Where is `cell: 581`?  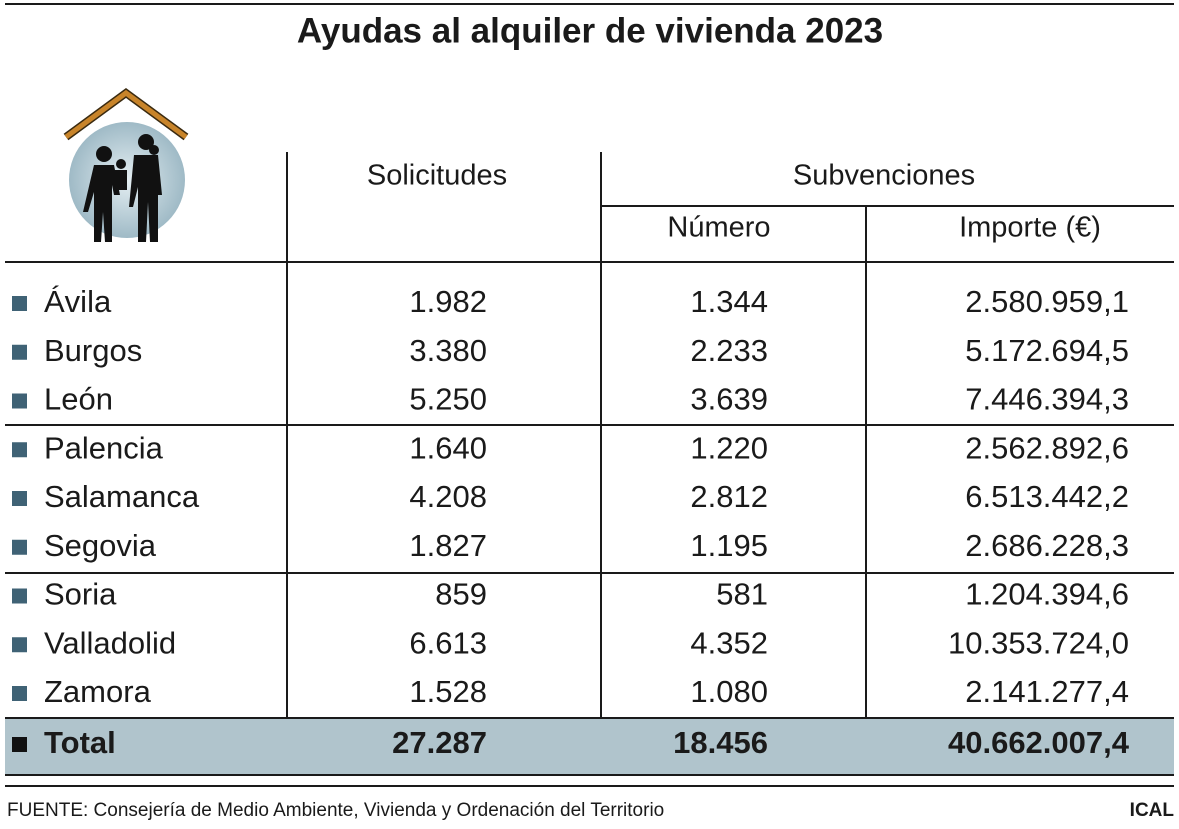 cell: 581 is located at coordinates (742, 594).